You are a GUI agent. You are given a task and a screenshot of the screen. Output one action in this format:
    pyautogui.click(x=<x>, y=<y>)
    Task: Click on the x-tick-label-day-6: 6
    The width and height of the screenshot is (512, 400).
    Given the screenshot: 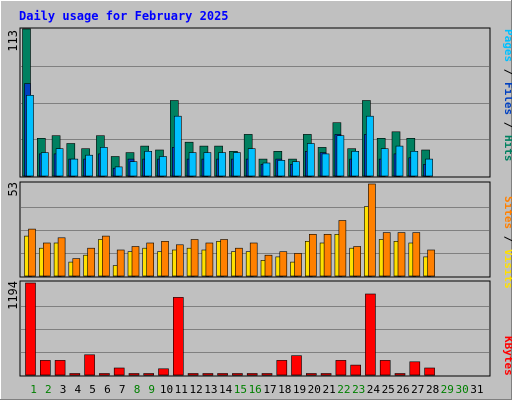 What is the action you would take?
    pyautogui.click(x=107, y=389)
    